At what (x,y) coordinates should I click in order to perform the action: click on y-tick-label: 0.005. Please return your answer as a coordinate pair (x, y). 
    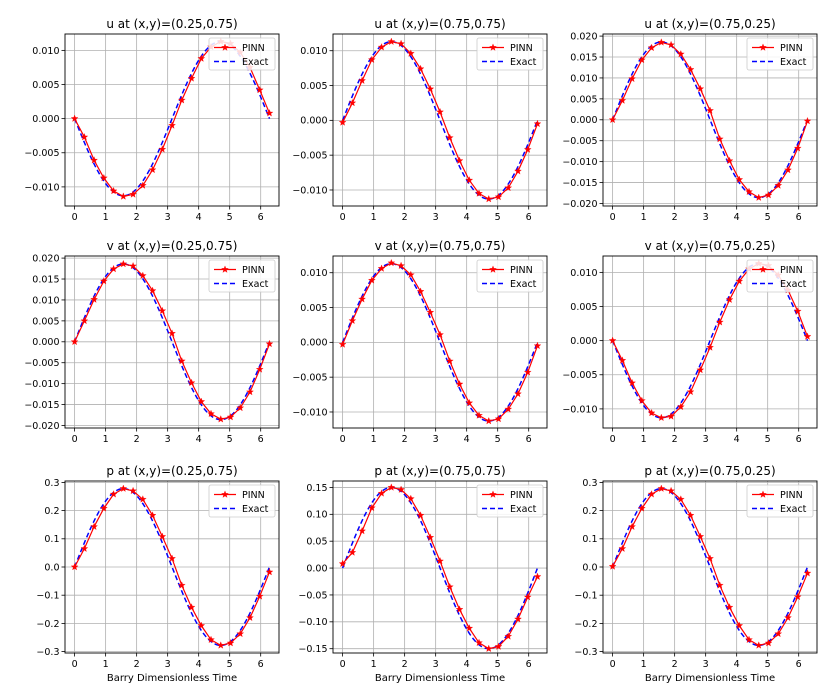
    Looking at the image, I should click on (583, 307).